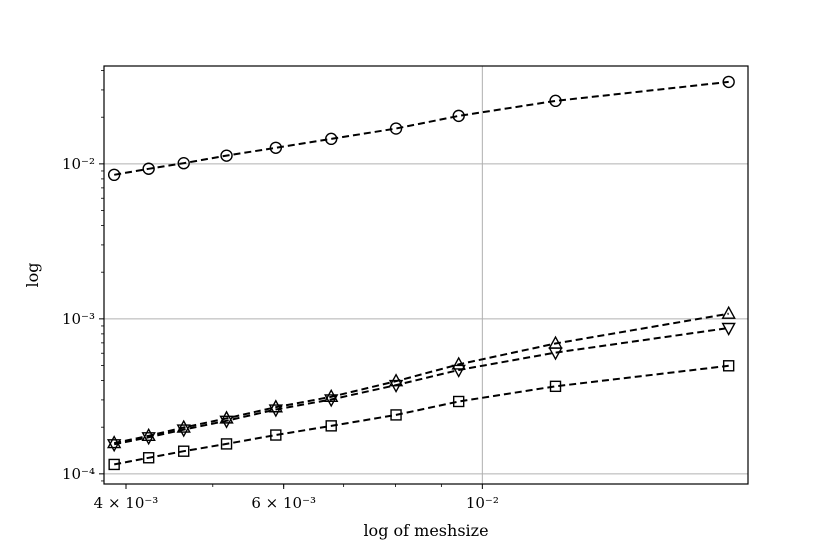 The image size is (830, 554). Describe the element at coordinates (32, 275) in the screenshot. I see `y-axis-label: log` at that location.